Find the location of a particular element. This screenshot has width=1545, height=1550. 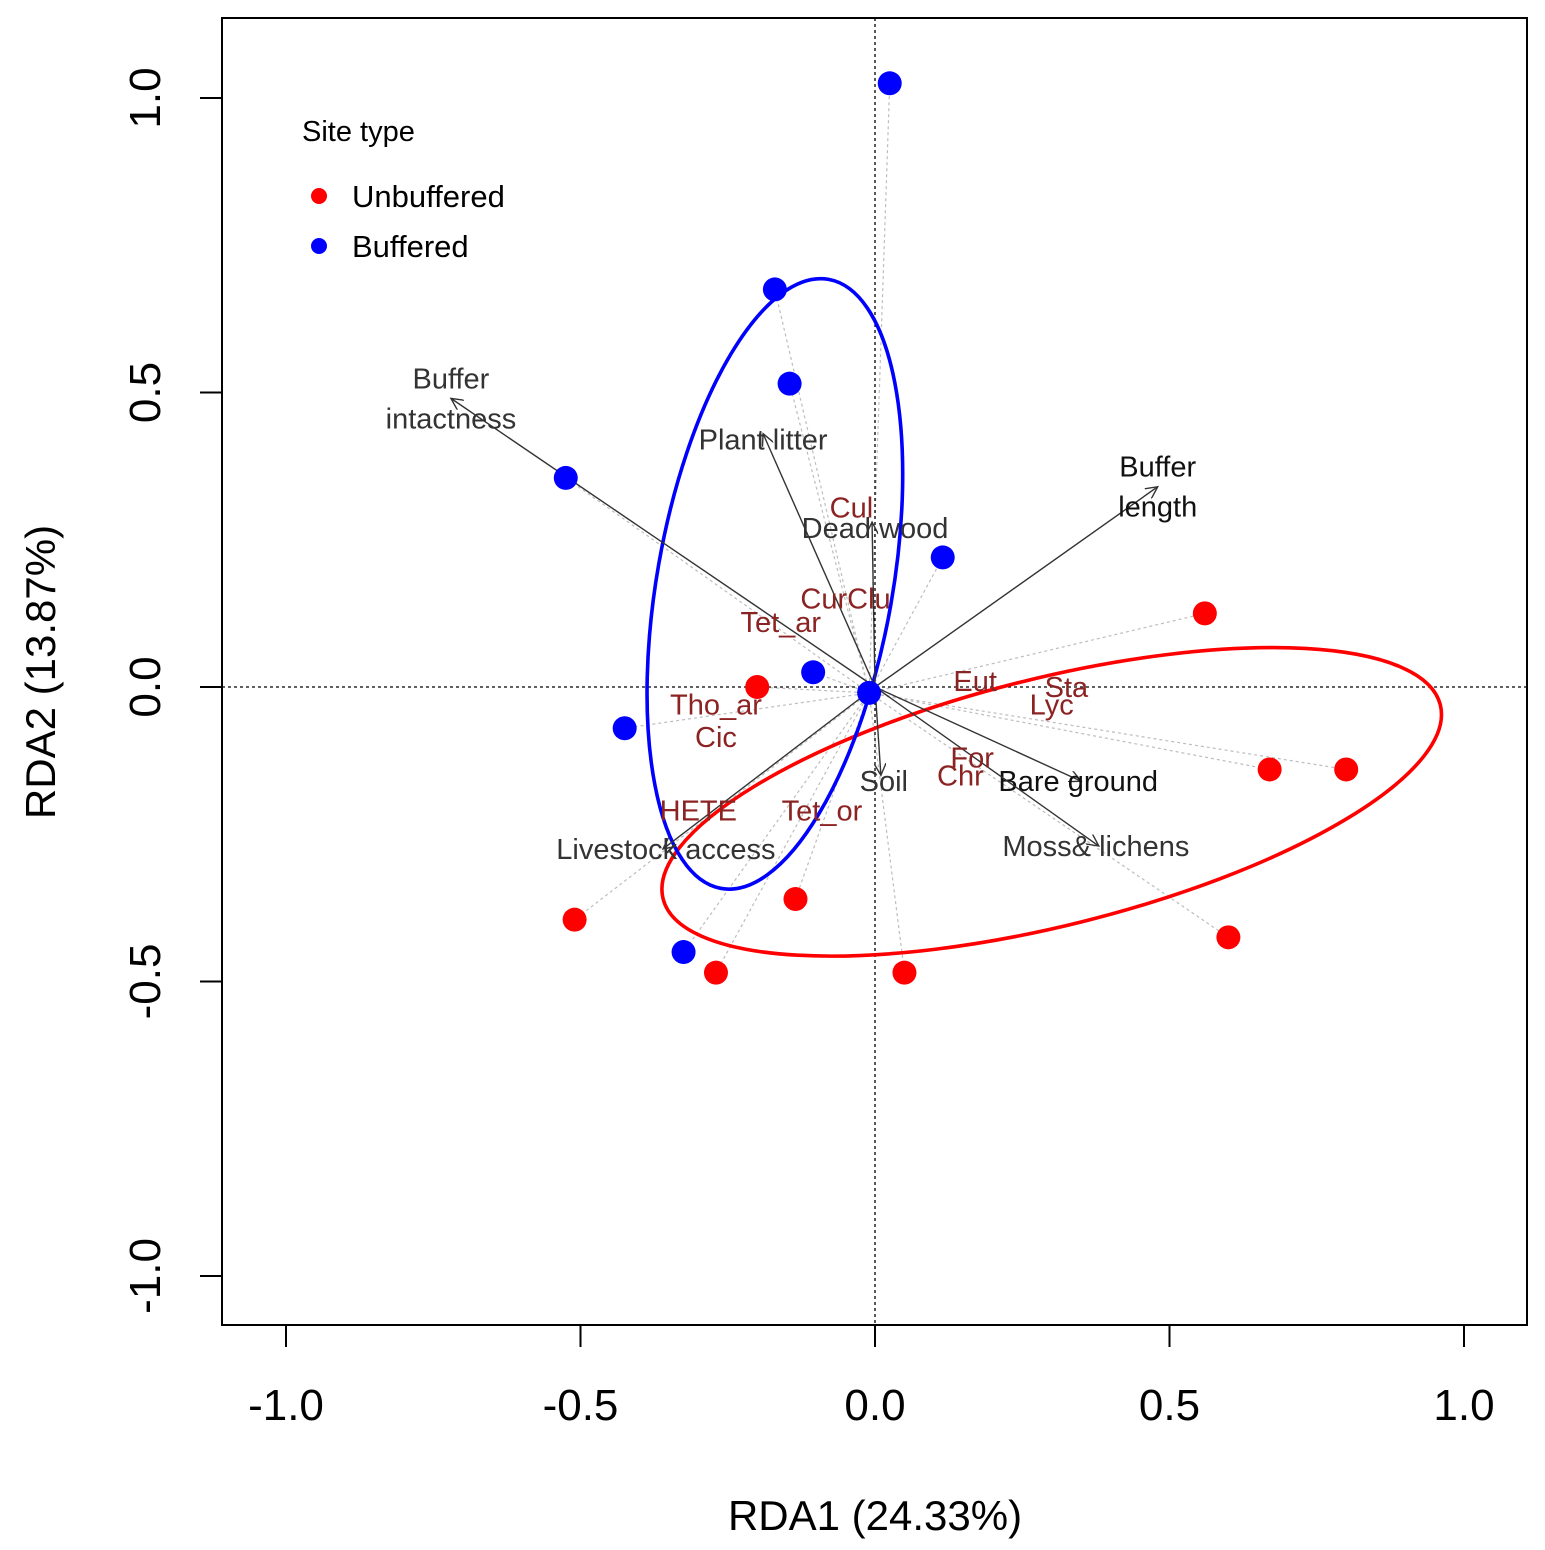

legend-title: Site type is located at coordinates (358, 132).